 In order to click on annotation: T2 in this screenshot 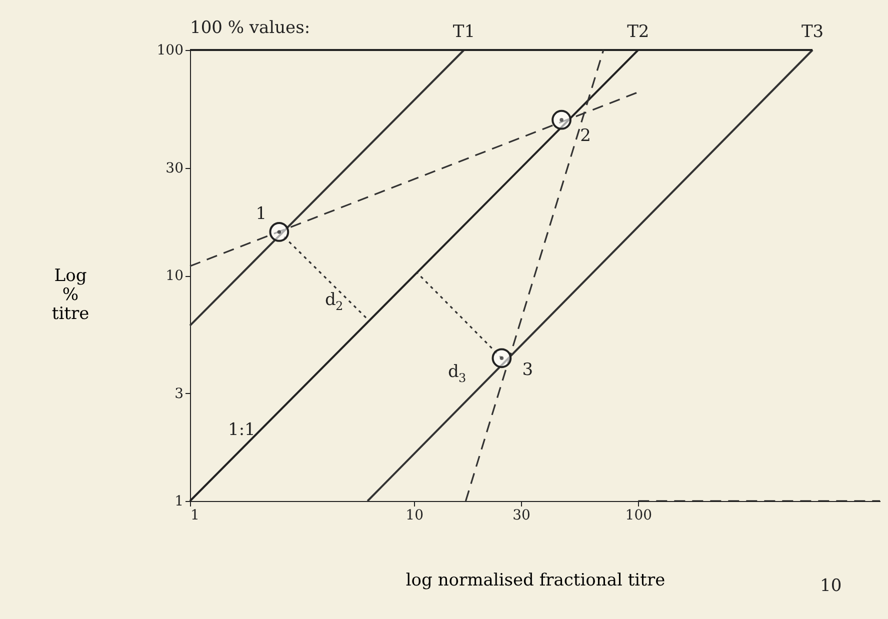, I will do `click(638, 32)`.